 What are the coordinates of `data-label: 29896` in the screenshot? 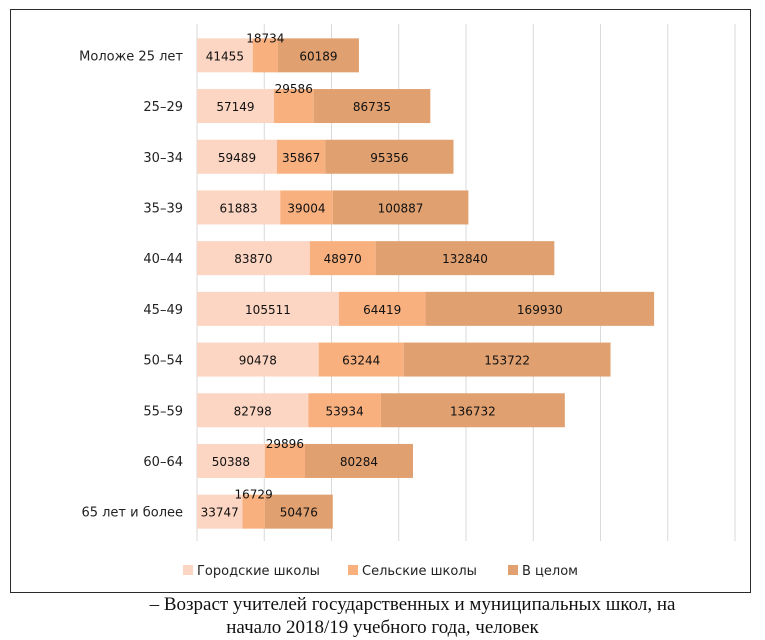 It's located at (285, 444).